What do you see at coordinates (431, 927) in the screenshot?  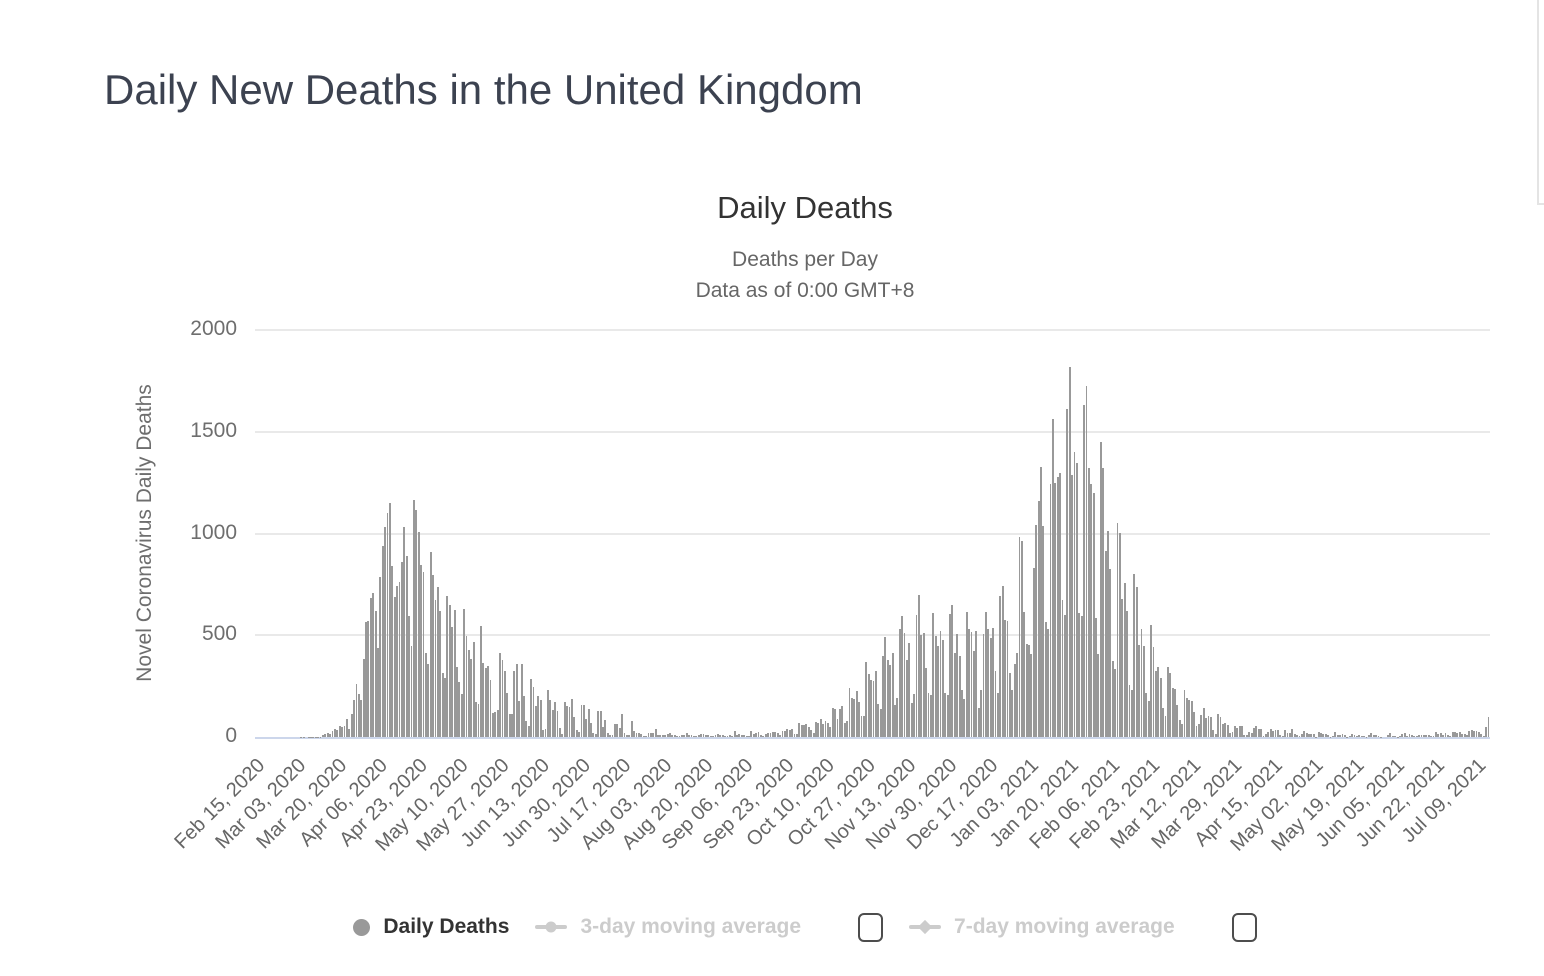 I see `legend-item-daily-deaths: Daily Deaths` at bounding box center [431, 927].